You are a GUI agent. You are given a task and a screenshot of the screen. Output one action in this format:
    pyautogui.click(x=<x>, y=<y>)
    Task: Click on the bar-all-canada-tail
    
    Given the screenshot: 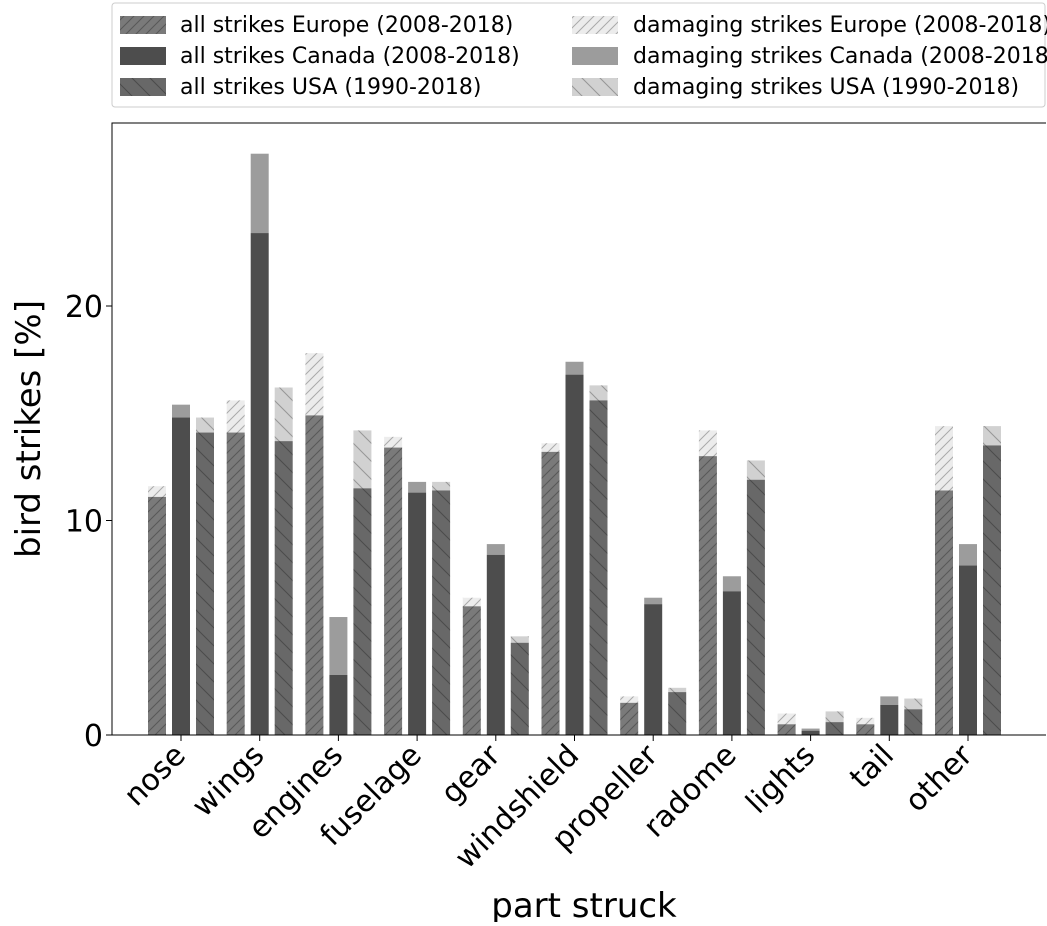 What is the action you would take?
    pyautogui.click(x=889, y=719)
    